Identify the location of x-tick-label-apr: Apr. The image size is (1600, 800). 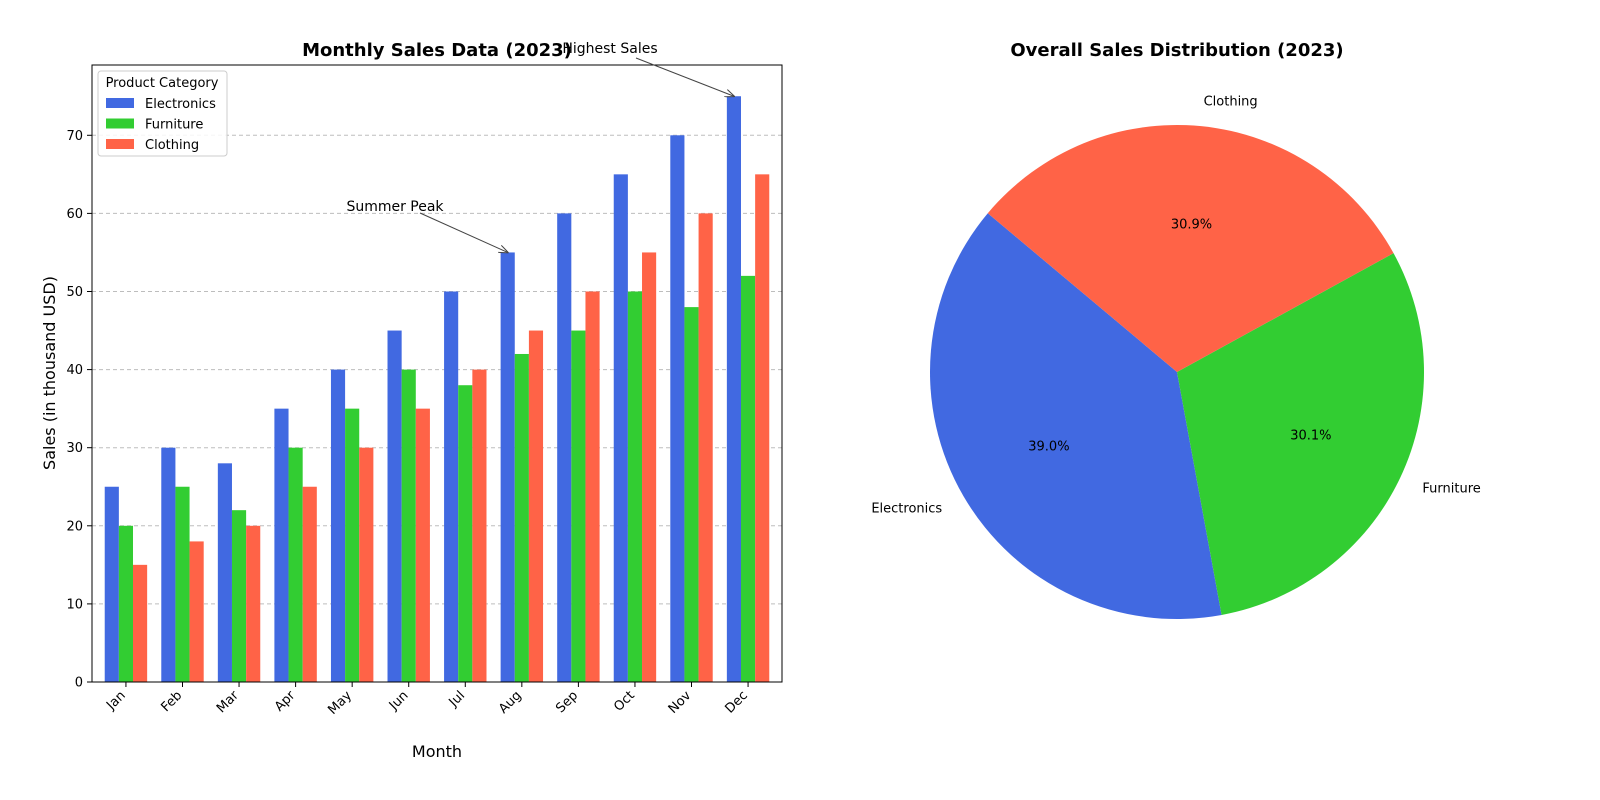
(285, 701).